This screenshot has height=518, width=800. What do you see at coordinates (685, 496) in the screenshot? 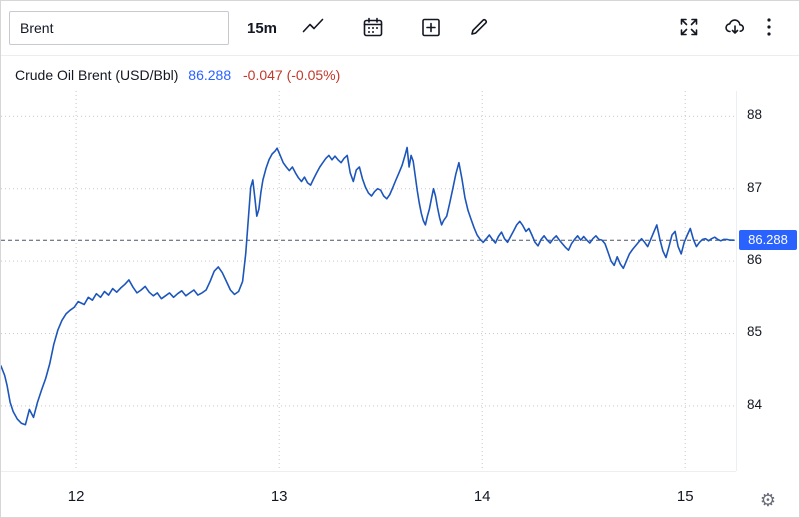
I see `time-axis-label: 15` at bounding box center [685, 496].